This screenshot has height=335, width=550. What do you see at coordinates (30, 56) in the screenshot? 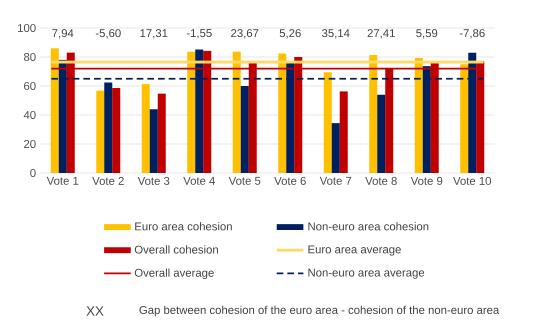
I see `y-tick-label: 80` at bounding box center [30, 56].